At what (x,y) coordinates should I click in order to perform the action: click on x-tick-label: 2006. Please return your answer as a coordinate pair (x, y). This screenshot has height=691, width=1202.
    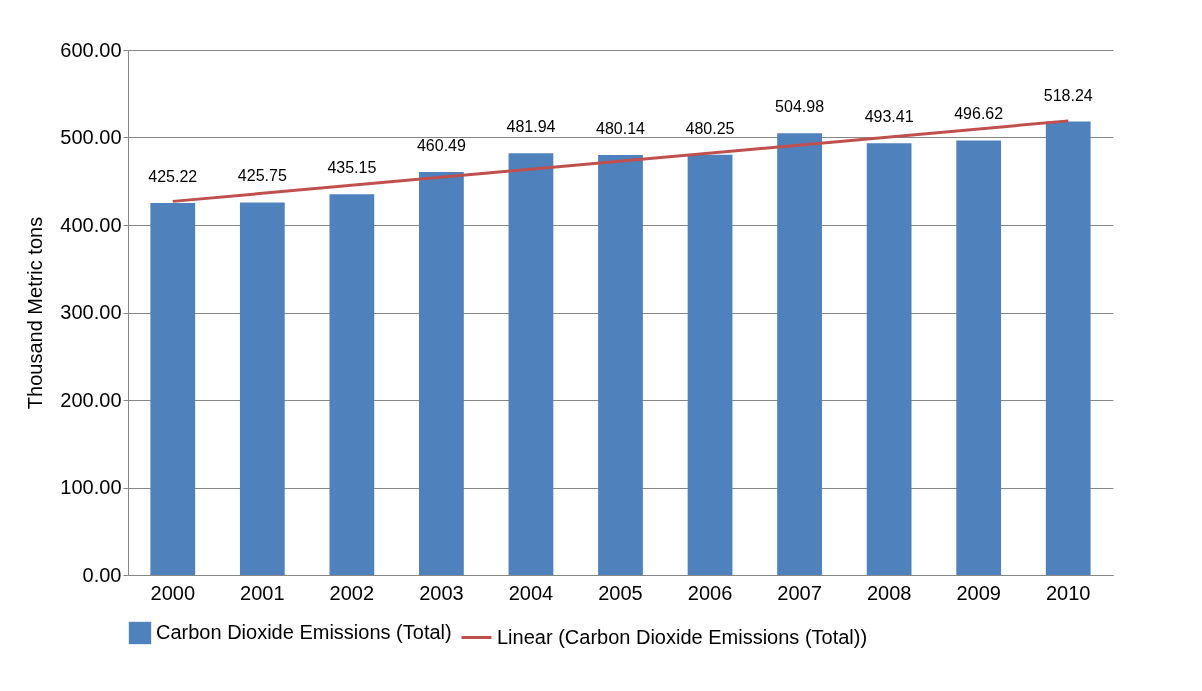
    Looking at the image, I should click on (710, 592).